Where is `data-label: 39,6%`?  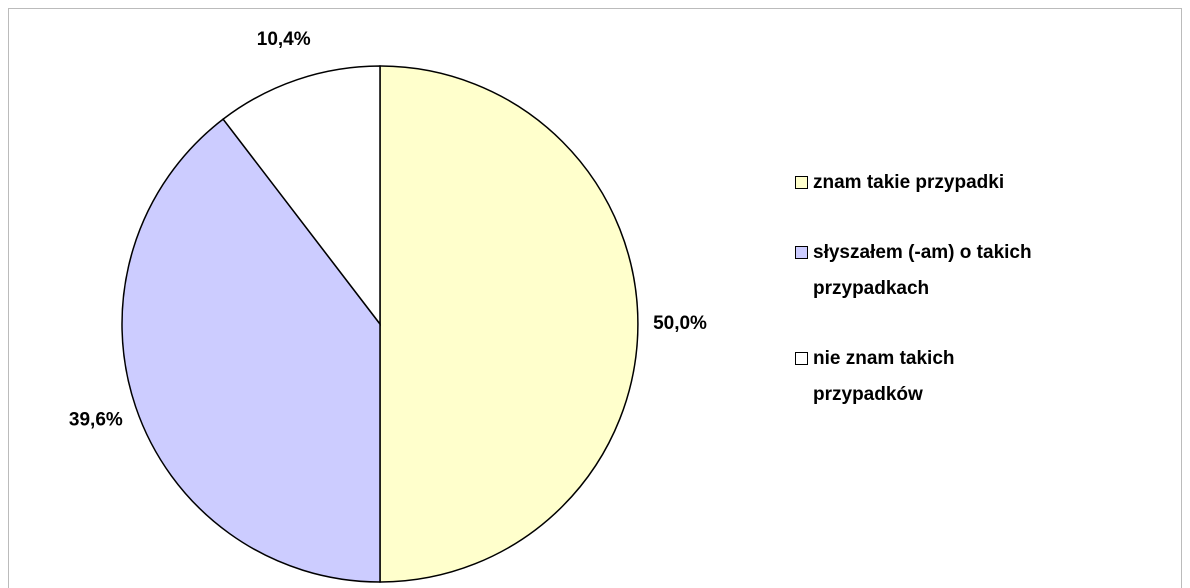 data-label: 39,6% is located at coordinates (96, 419).